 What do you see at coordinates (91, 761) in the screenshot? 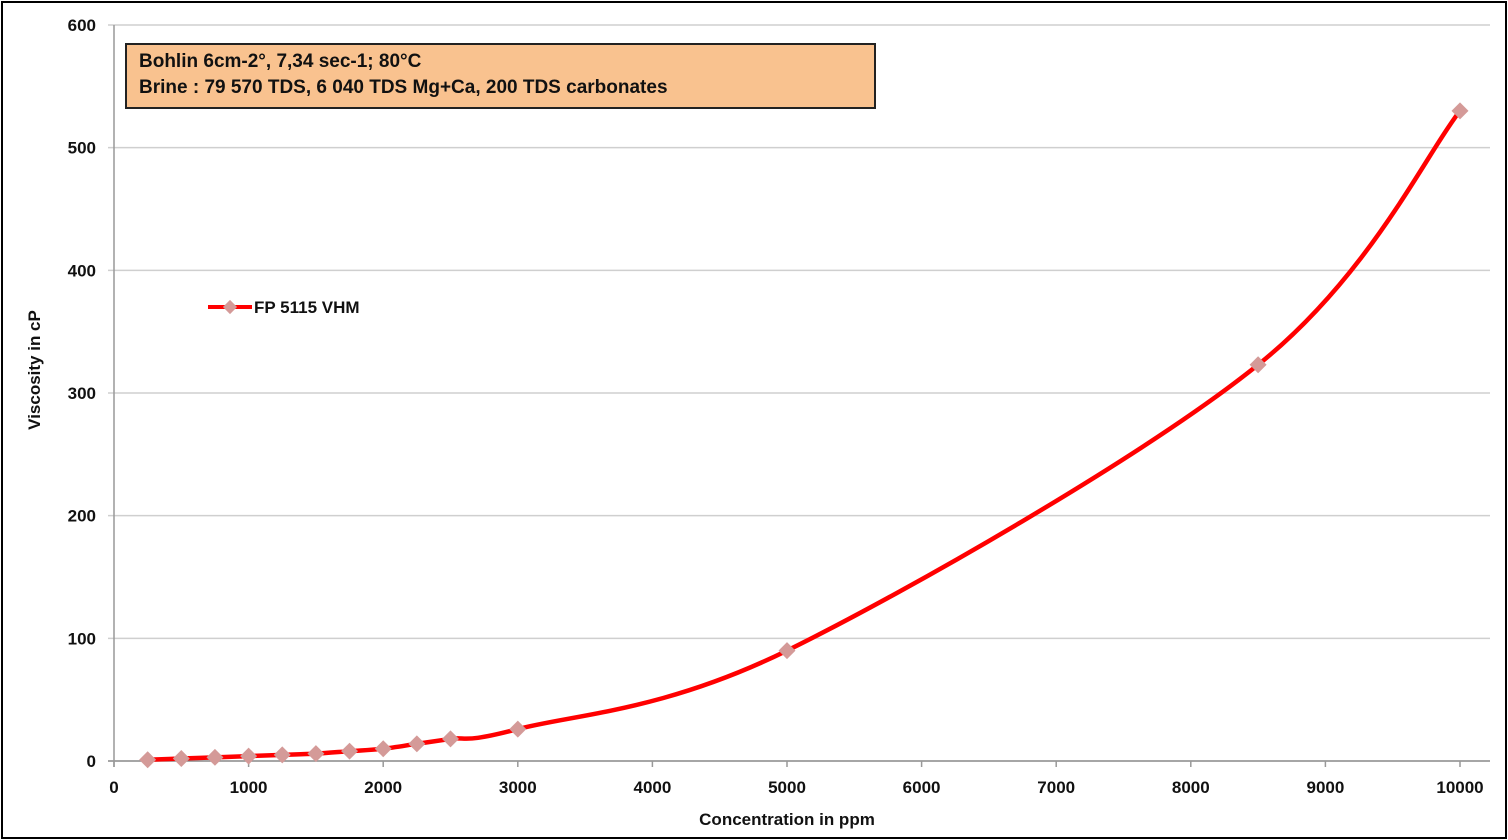
I see `y-tick-label: 0` at bounding box center [91, 761].